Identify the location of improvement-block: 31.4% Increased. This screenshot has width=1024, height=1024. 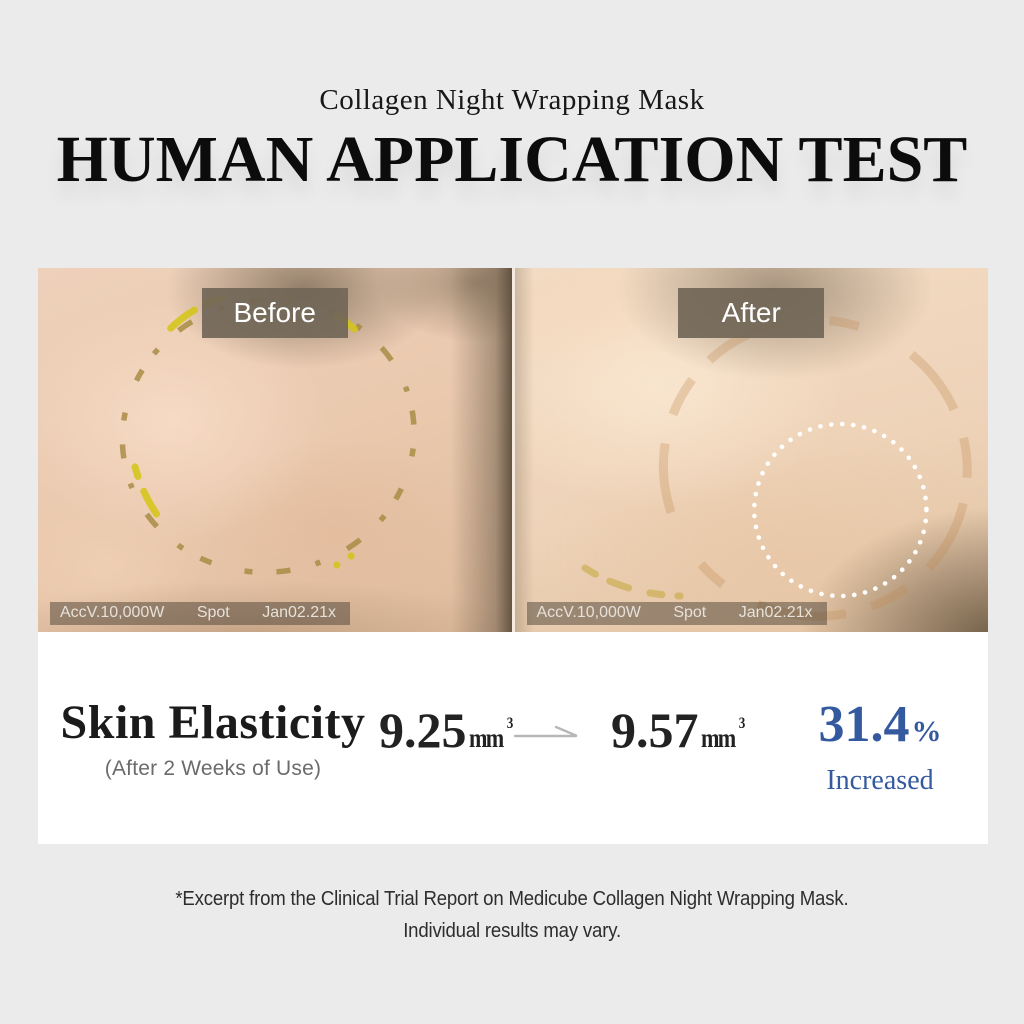
(880, 747).